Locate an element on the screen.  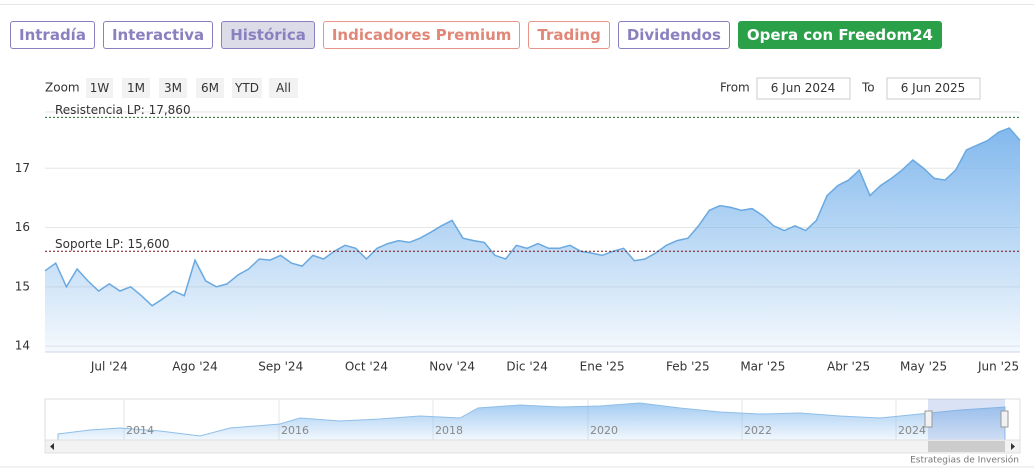
to-input is located at coordinates (933, 88).